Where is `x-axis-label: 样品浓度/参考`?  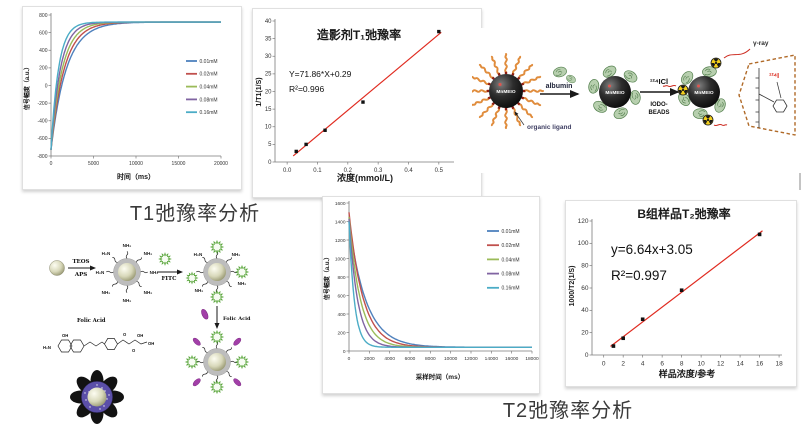
x-axis-label: 样品浓度/参考 is located at coordinates (687, 373).